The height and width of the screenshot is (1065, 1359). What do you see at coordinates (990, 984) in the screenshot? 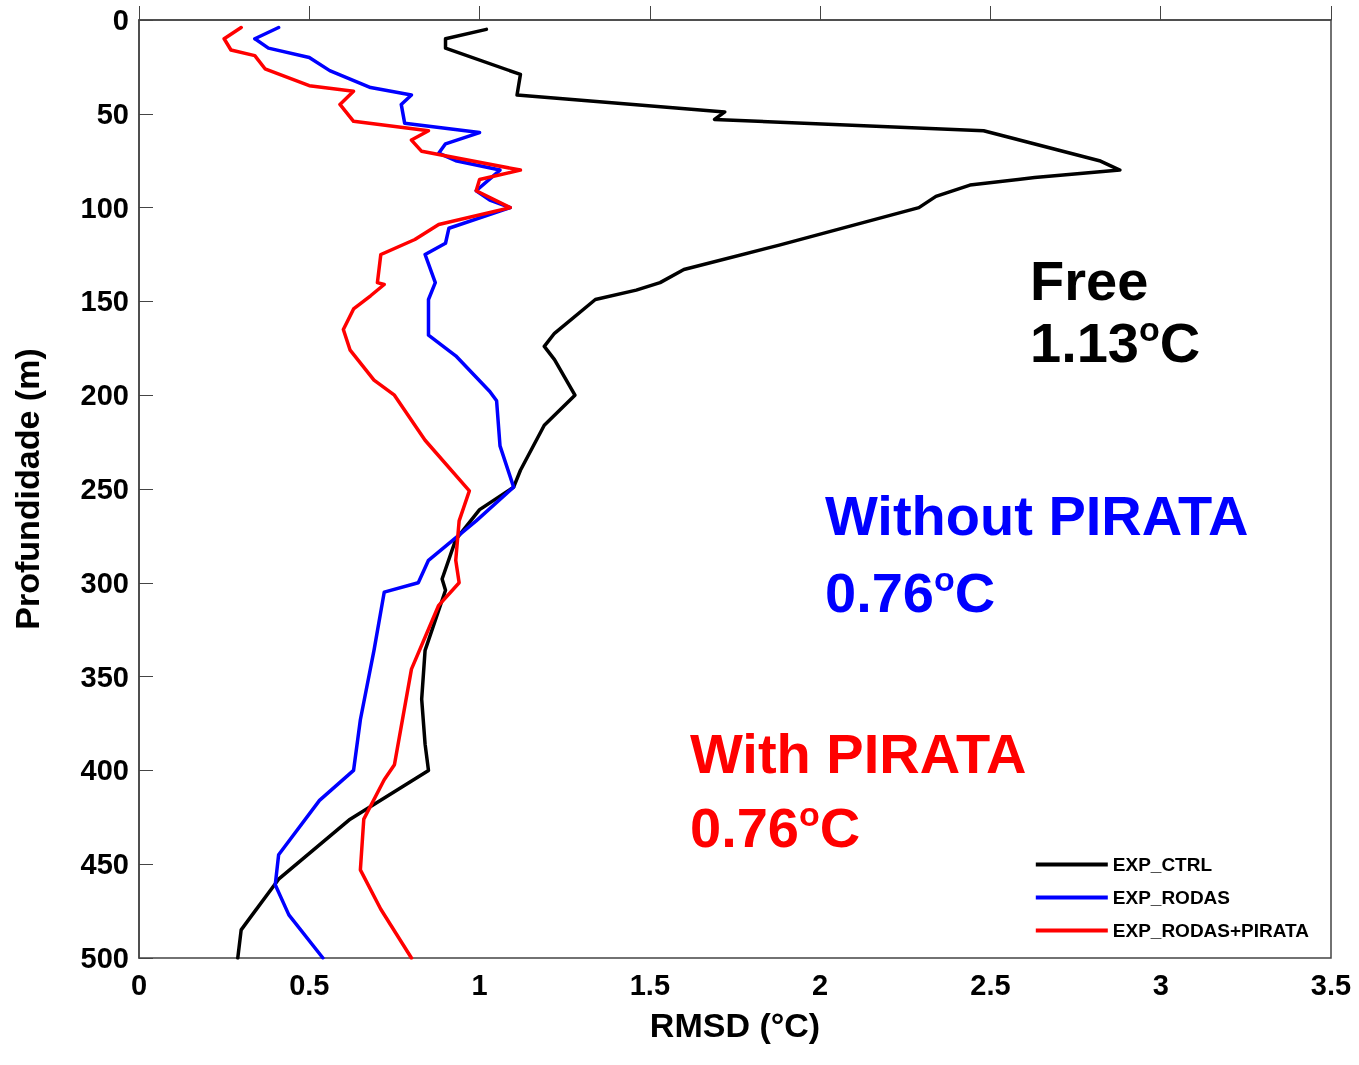
I see `x-tick-label: 2.5` at bounding box center [990, 984].